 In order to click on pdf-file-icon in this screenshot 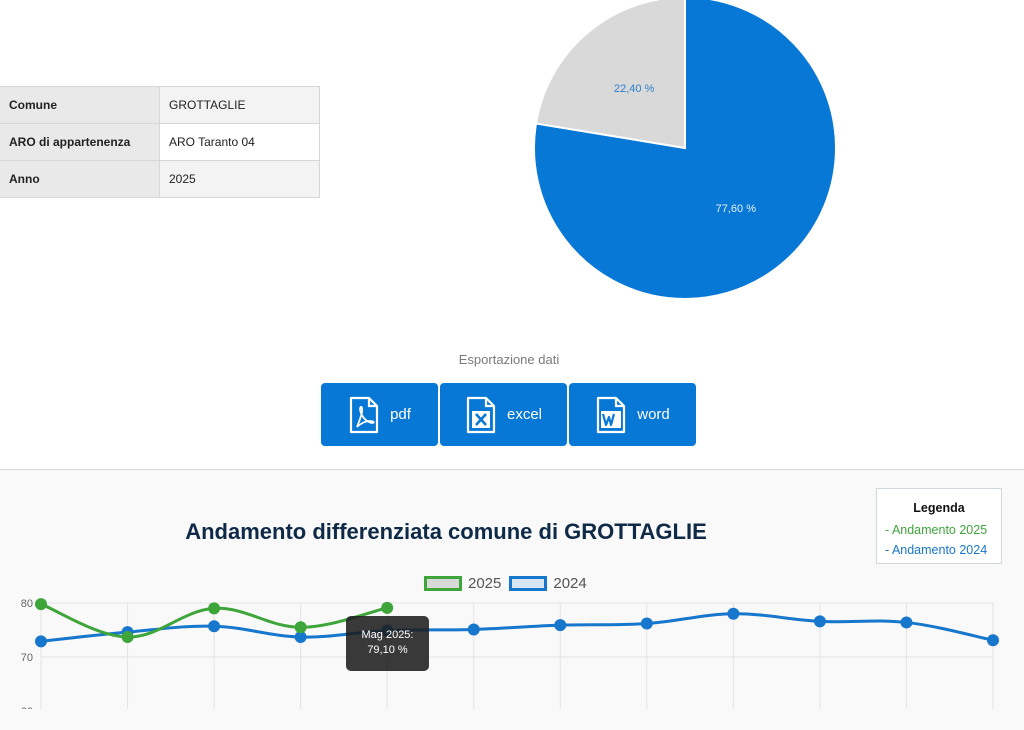, I will do `click(364, 415)`.